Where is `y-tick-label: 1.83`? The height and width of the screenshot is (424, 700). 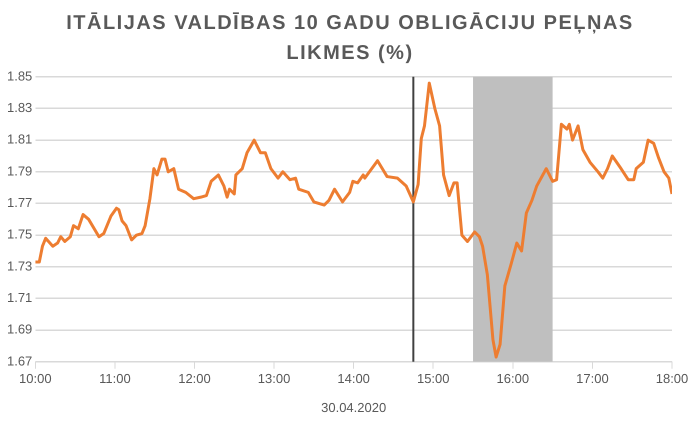 y-tick-label: 1.83 is located at coordinates (19, 108).